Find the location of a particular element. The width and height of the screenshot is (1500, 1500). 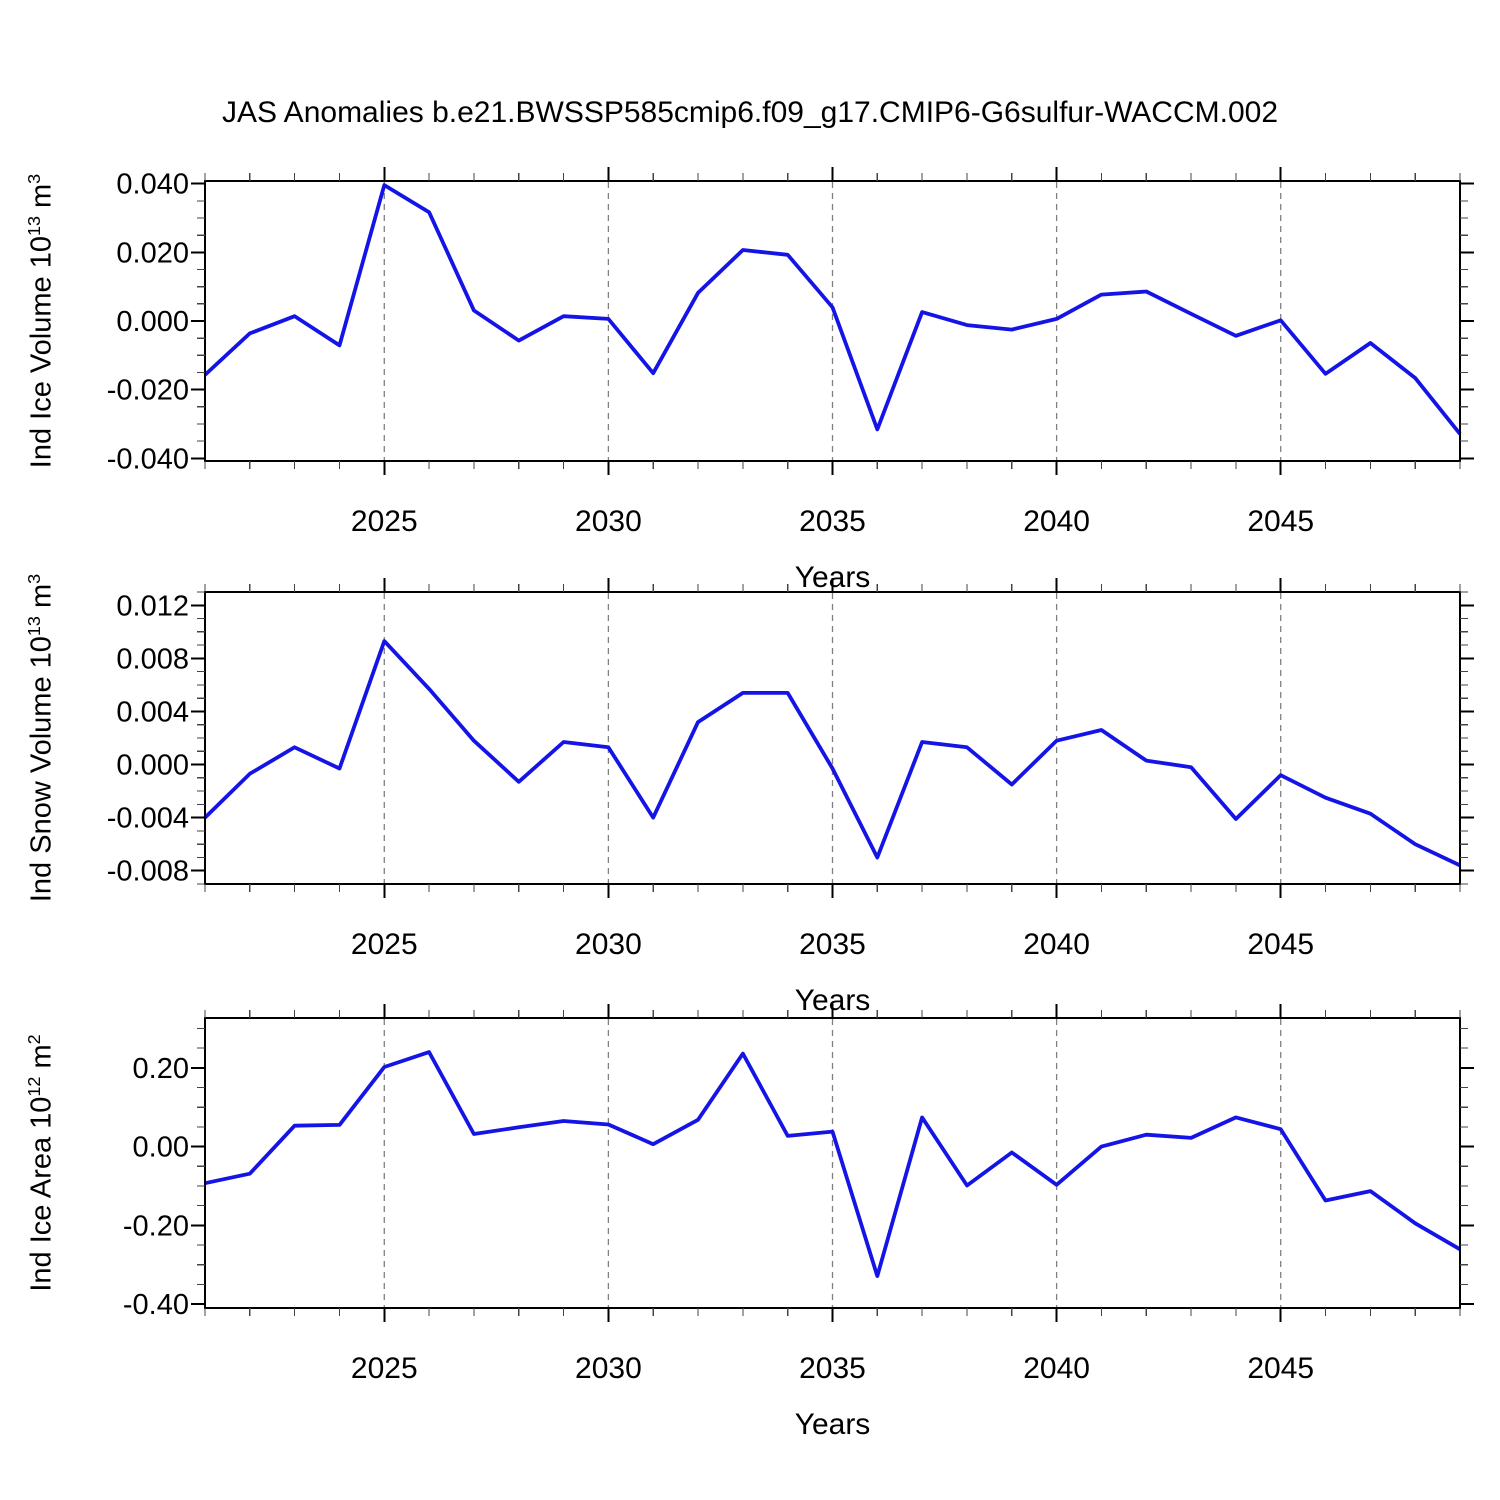

y-tick-label: -0.008 is located at coordinates (148, 872).